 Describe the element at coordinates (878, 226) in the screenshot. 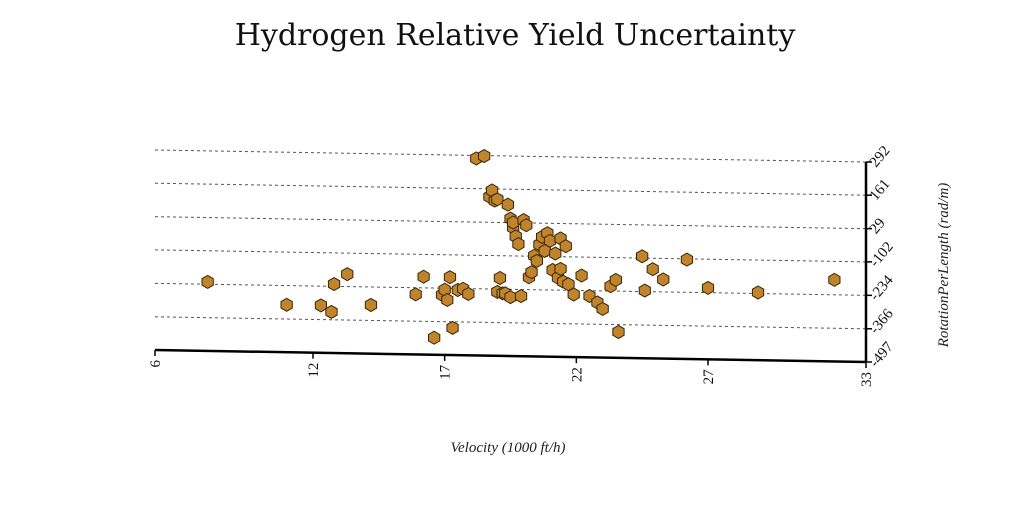

I see `y-tick-label: 29` at that location.